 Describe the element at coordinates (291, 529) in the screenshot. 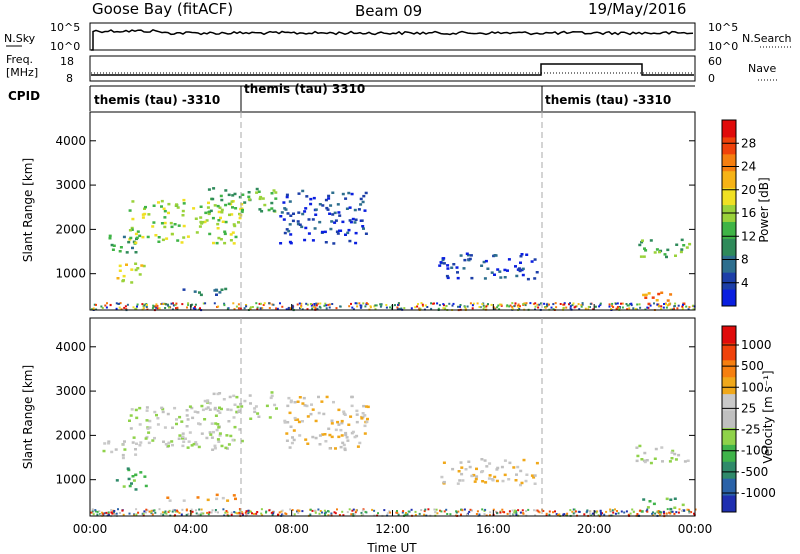

I see `xtick-label: 08:00` at that location.